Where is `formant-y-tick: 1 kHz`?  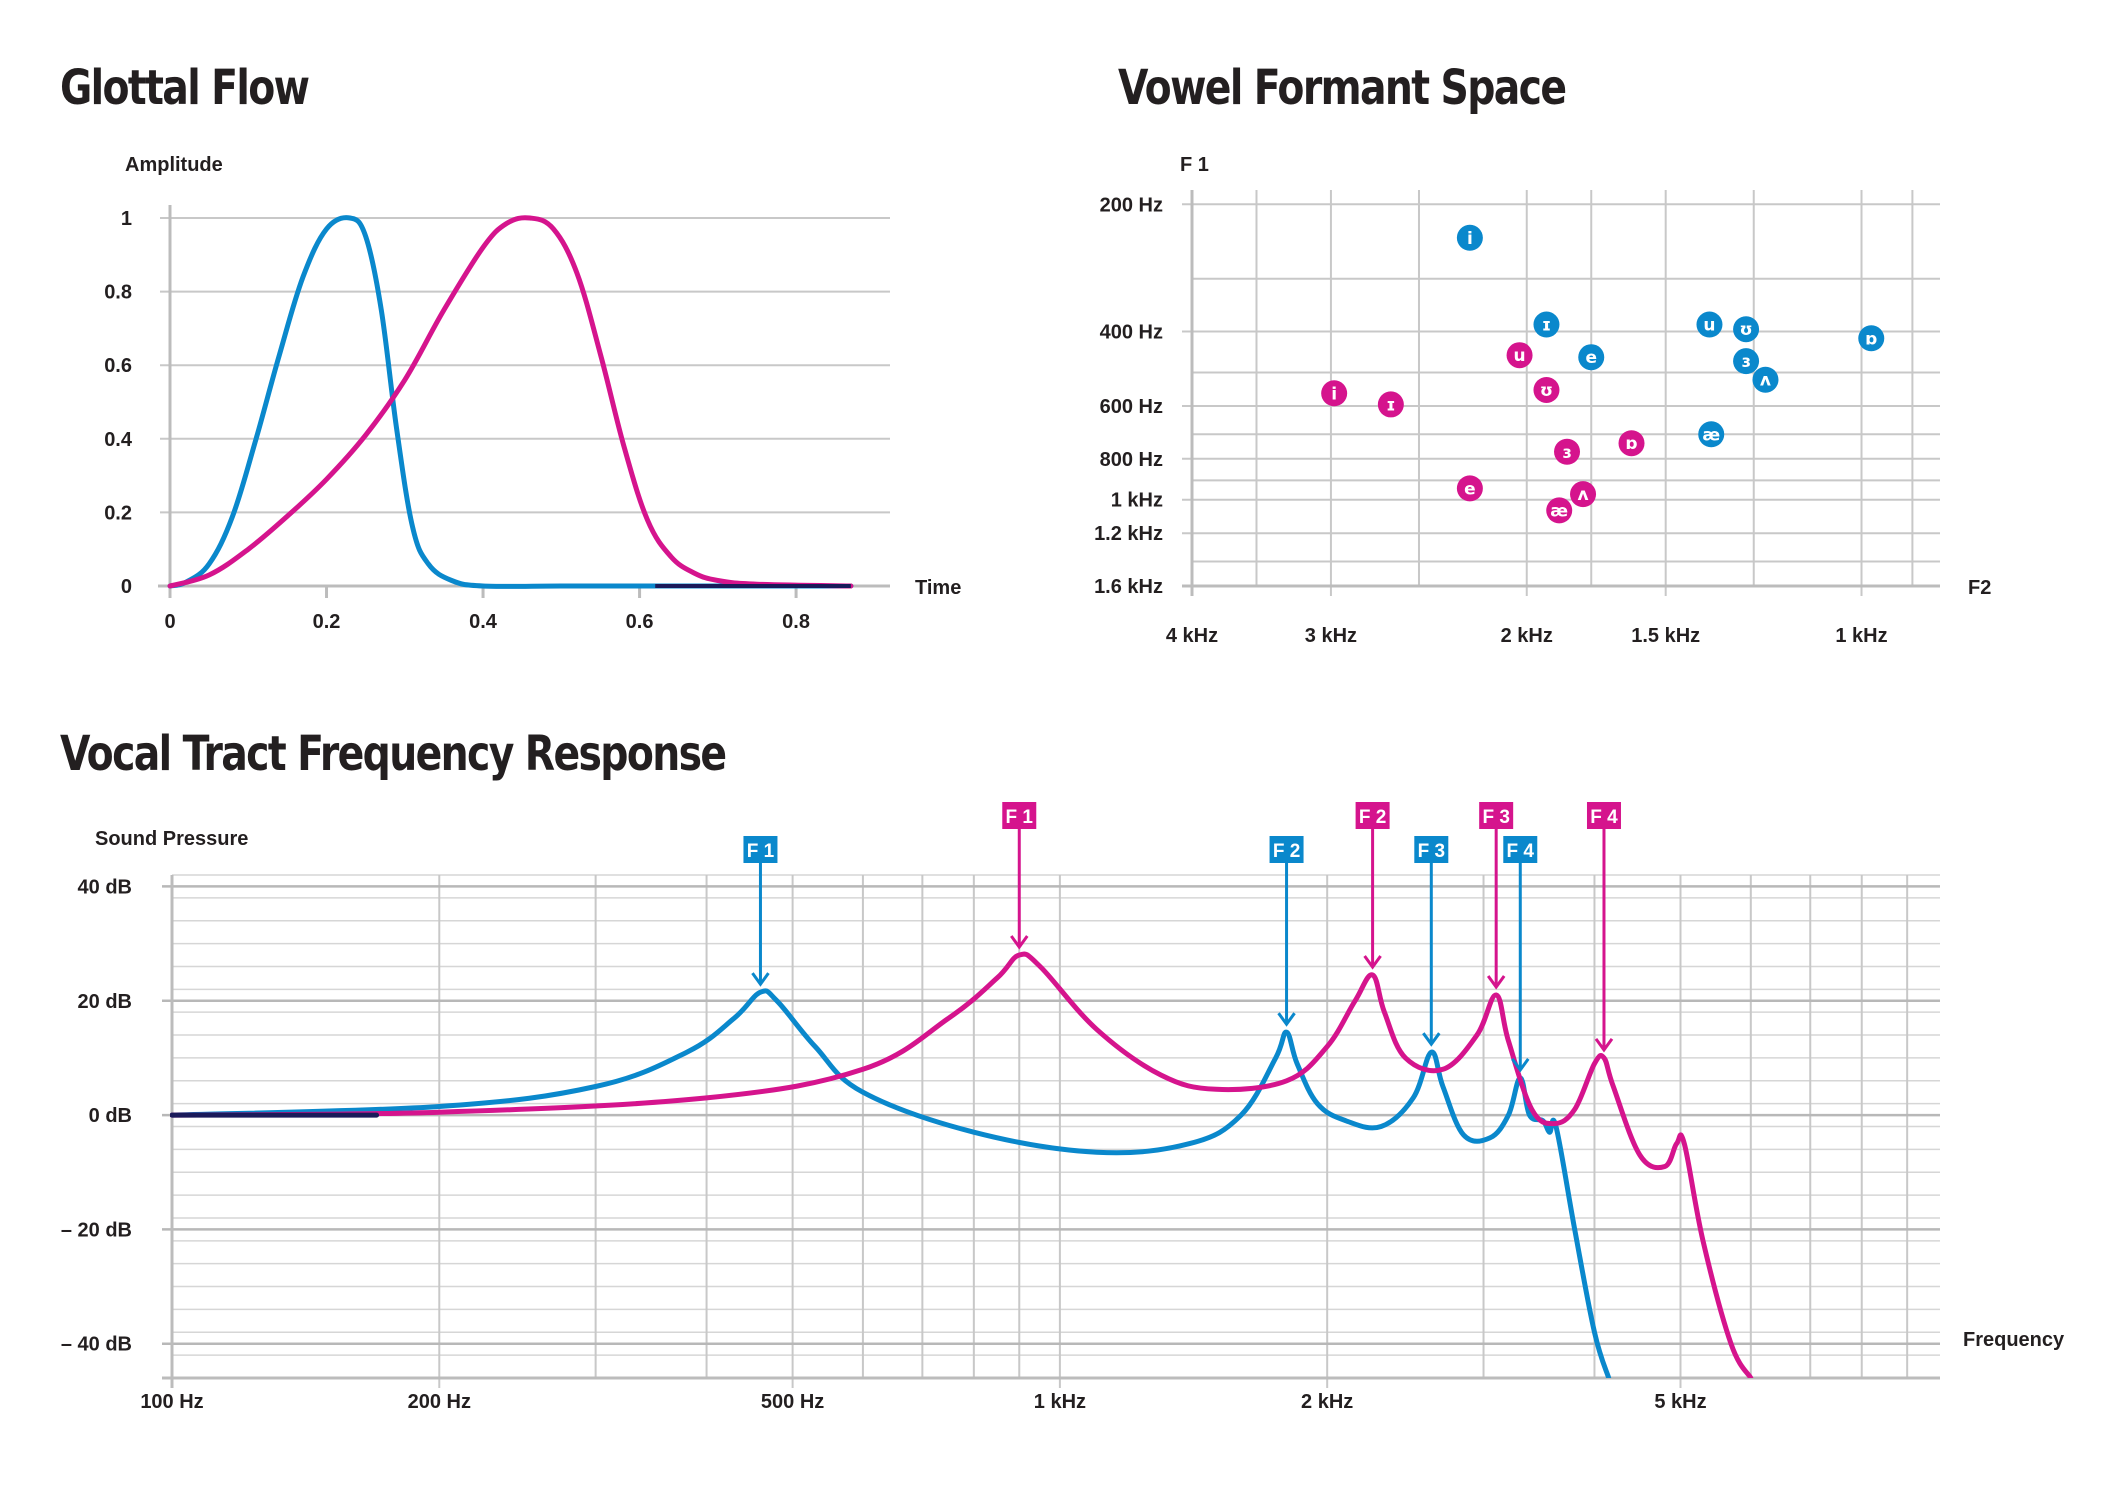
formant-y-tick: 1 kHz is located at coordinates (1137, 501).